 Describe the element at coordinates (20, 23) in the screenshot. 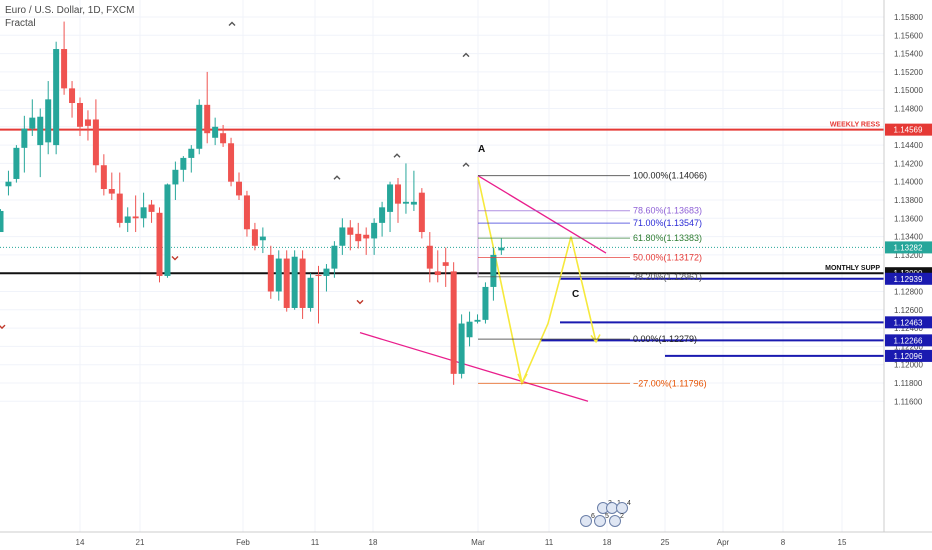

I see `indicator-label: Fractal` at that location.